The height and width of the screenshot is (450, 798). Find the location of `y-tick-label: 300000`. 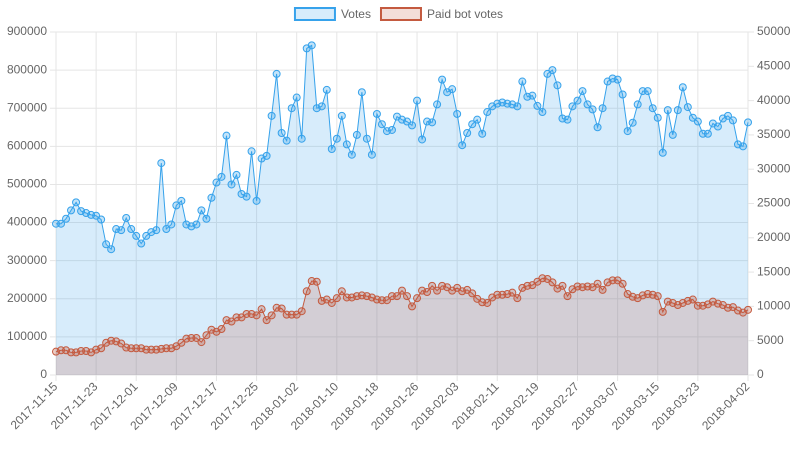

y-tick-label: 300000 is located at coordinates (27, 260).